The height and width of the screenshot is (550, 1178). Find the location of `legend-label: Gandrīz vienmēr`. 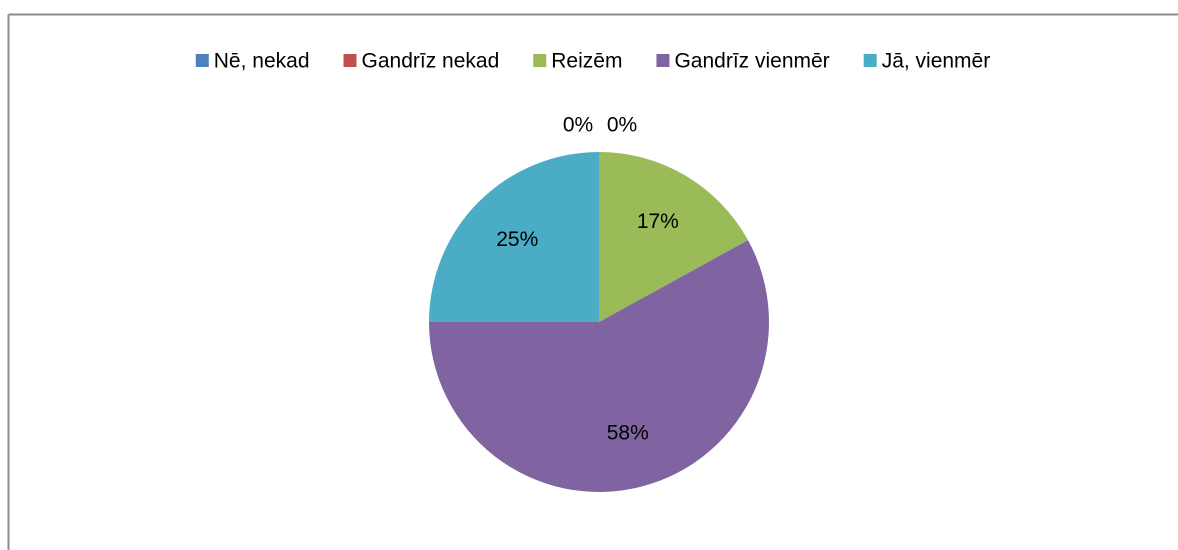

legend-label: Gandrīz vienmēr is located at coordinates (751, 61).